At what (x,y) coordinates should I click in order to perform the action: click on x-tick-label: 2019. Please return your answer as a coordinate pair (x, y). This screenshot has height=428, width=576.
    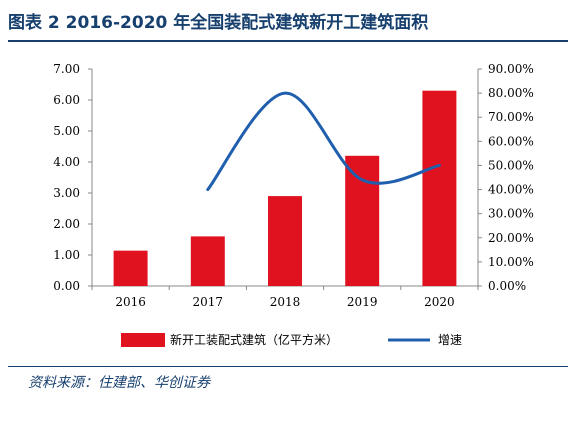
    Looking at the image, I should click on (362, 302).